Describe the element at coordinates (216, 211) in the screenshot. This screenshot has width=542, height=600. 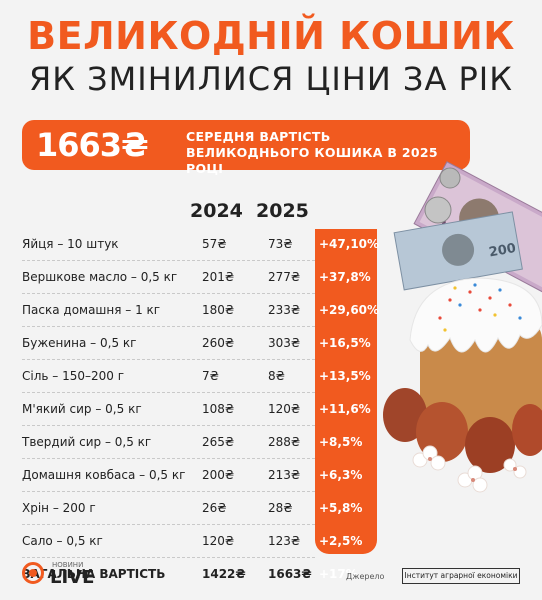
I see `column-header-2024: 2024` at that location.